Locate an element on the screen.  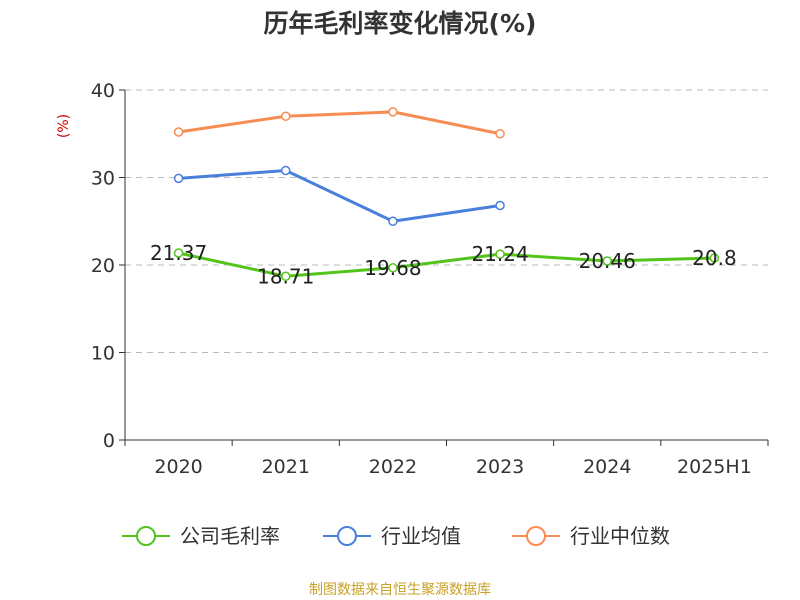
data-point-s1-2021 is located at coordinates (286, 170).